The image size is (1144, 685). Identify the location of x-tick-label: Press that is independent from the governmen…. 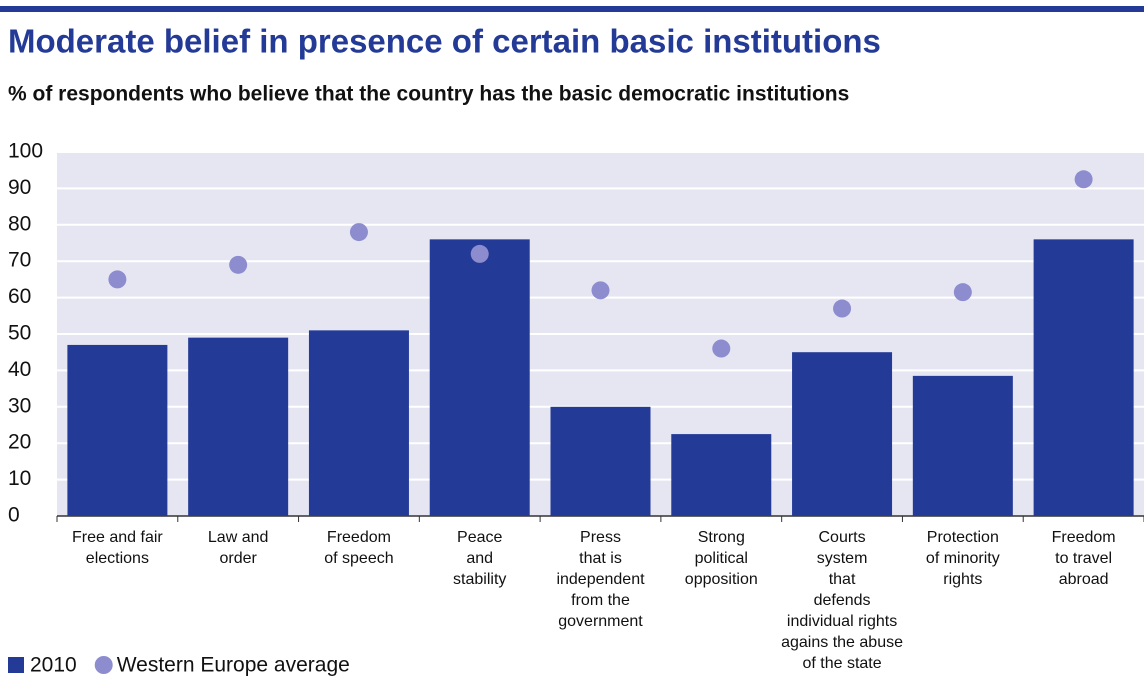
(600, 579).